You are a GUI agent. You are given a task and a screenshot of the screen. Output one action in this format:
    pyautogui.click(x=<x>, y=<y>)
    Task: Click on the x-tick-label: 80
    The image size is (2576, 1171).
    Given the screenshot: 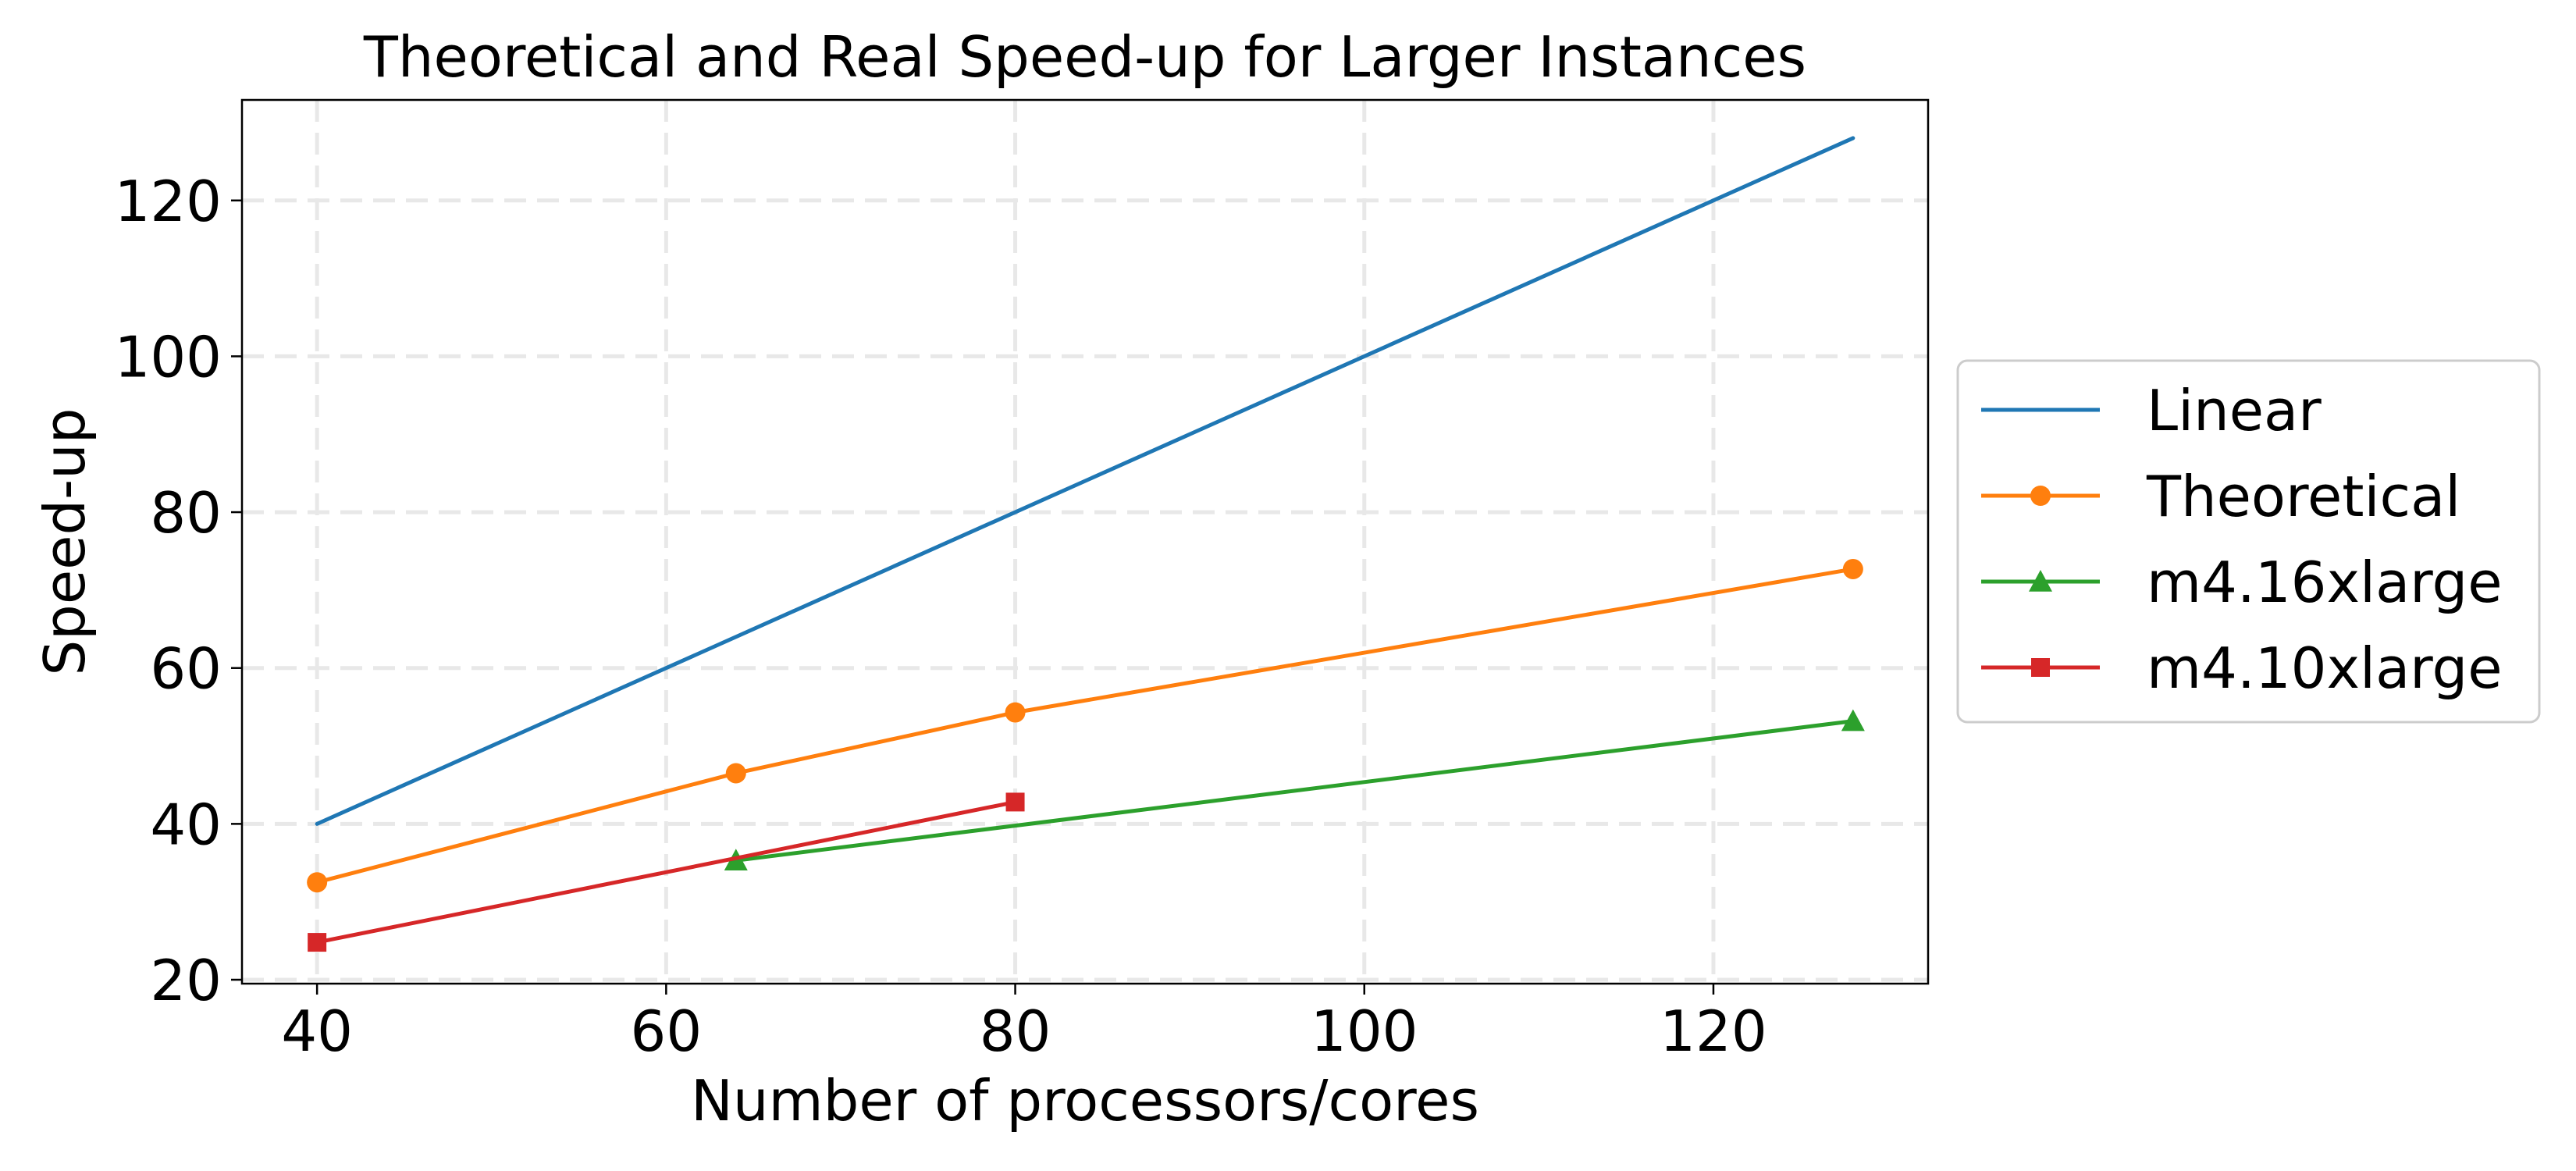 What is the action you would take?
    pyautogui.click(x=1015, y=1031)
    